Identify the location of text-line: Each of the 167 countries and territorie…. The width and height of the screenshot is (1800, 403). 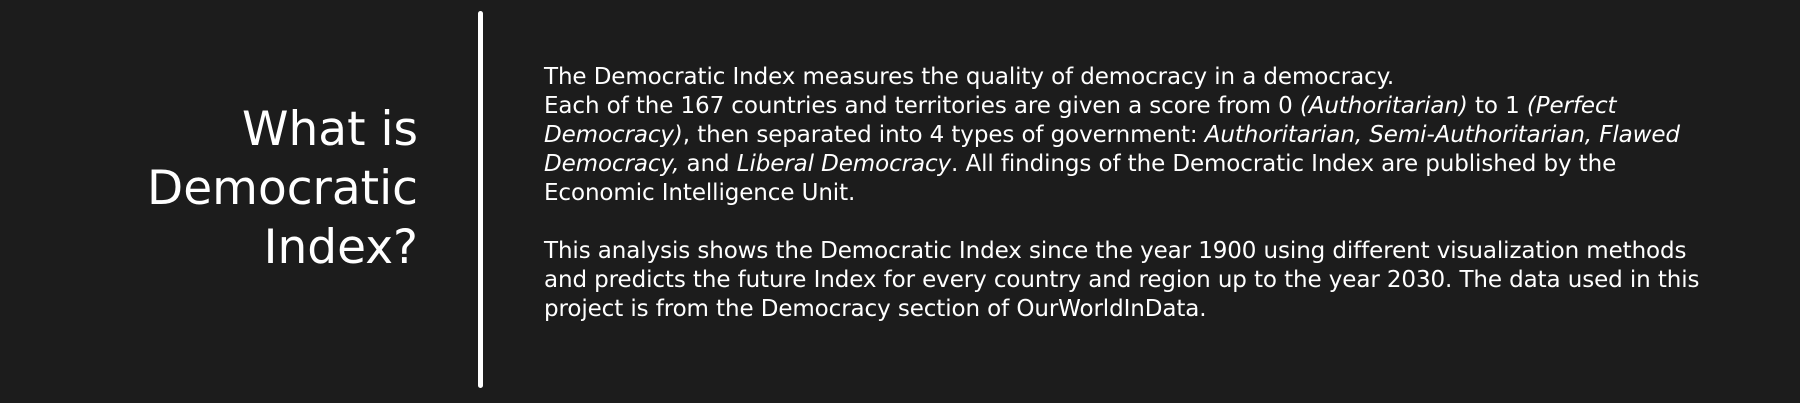
(1164, 106).